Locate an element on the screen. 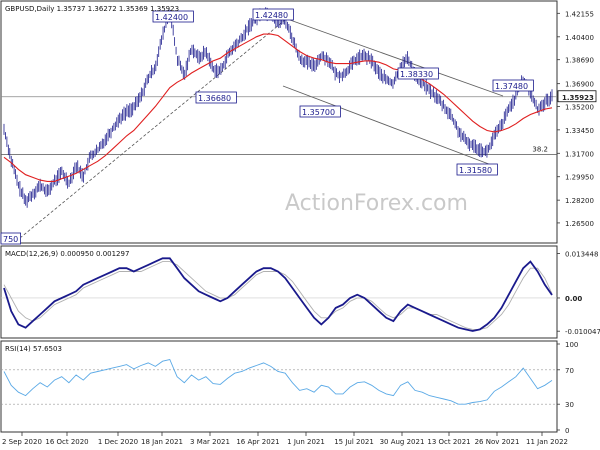 The image size is (600, 450). x-tick-label: 30 Aug 2021 is located at coordinates (402, 442).